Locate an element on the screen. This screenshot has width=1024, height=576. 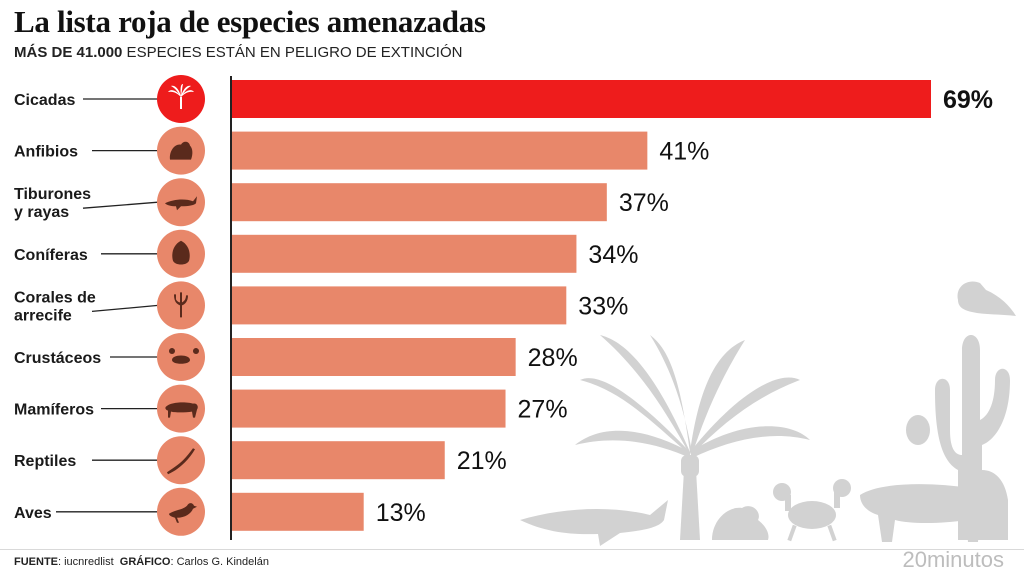
value-label: 33% is located at coordinates (603, 306).